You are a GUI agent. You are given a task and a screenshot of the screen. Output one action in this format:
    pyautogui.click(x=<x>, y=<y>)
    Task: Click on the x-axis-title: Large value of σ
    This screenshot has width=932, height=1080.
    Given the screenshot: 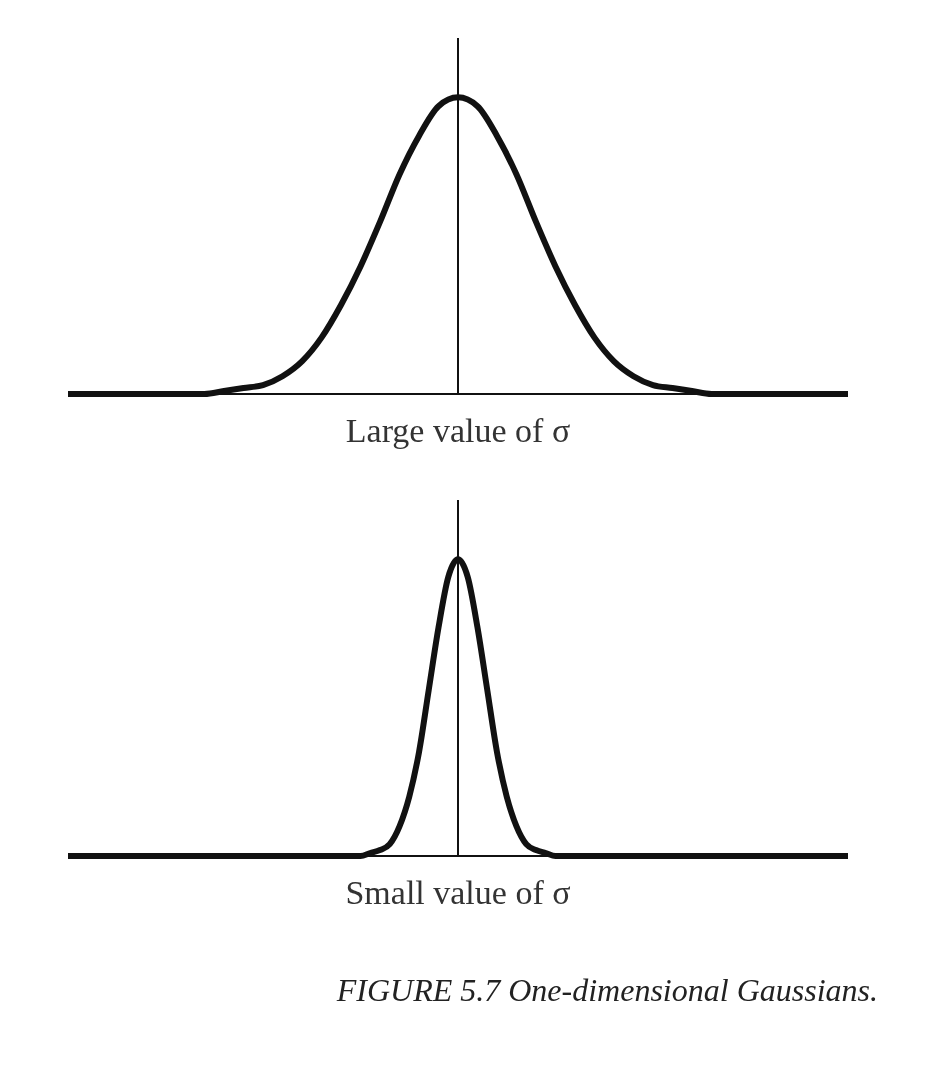 What is the action you would take?
    pyautogui.click(x=458, y=431)
    